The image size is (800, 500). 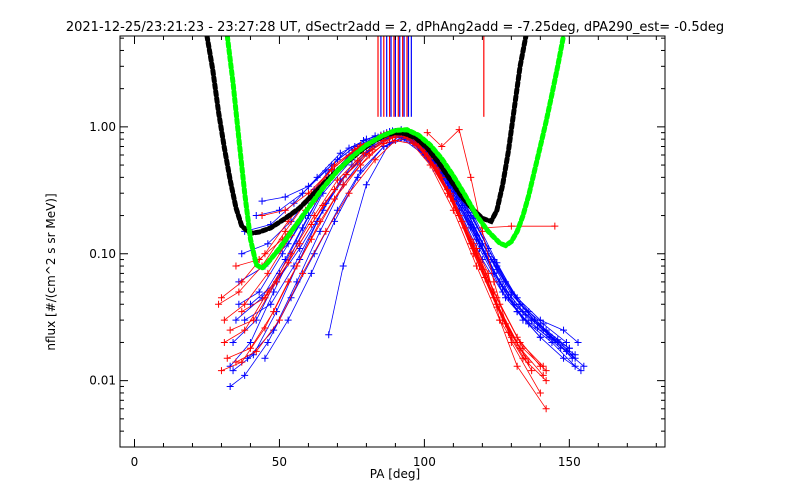 What do you see at coordinates (102, 254) in the screenshot?
I see `y-tick-label: 0.10` at bounding box center [102, 254].